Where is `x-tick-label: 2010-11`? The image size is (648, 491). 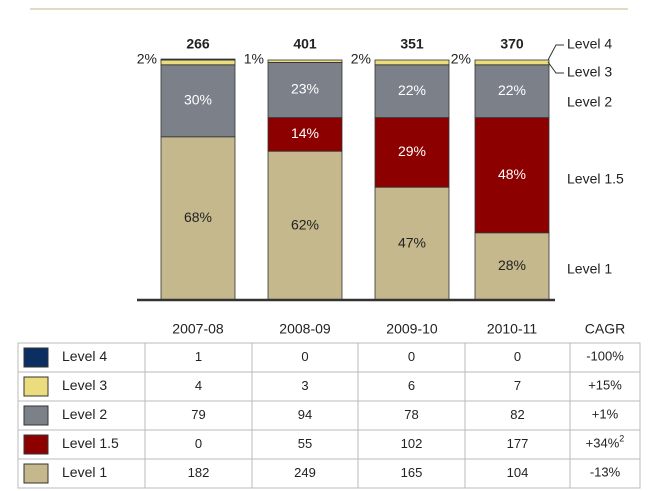
x-tick-label: 2010-11 is located at coordinates (512, 329).